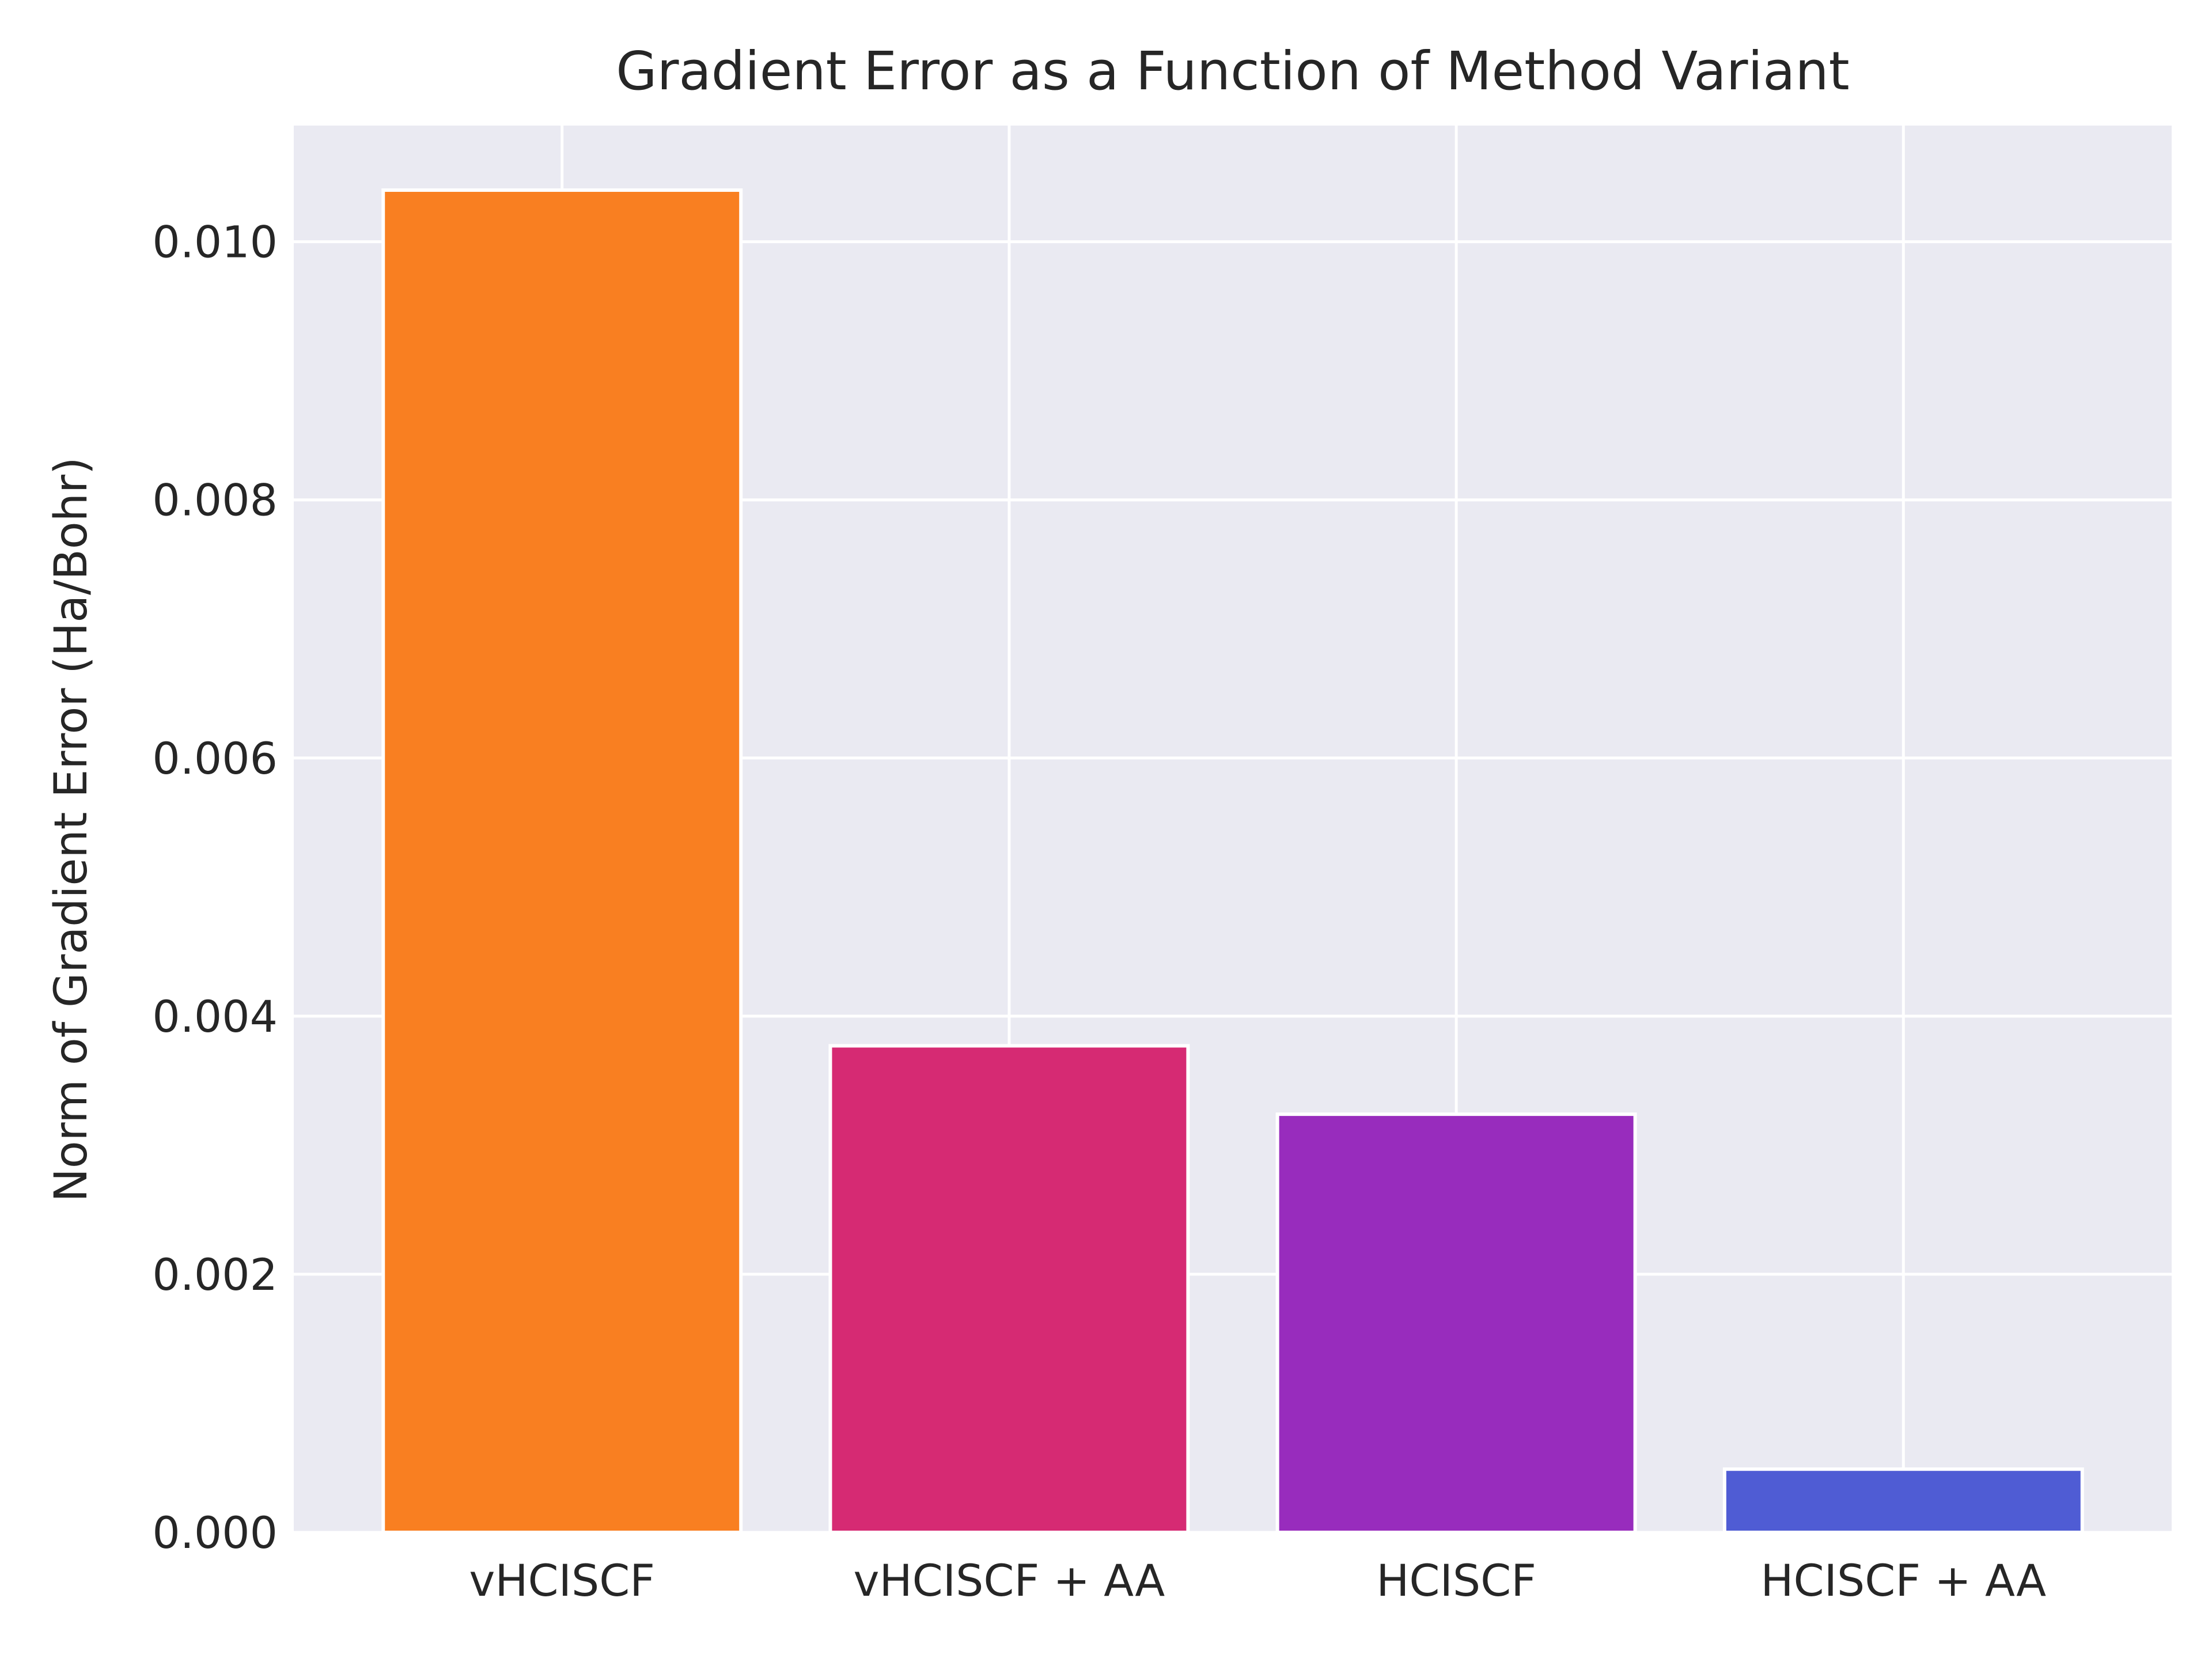 The image size is (2212, 1662). Describe the element at coordinates (1009, 1289) in the screenshot. I see `bar-vhciscf-aa` at that location.